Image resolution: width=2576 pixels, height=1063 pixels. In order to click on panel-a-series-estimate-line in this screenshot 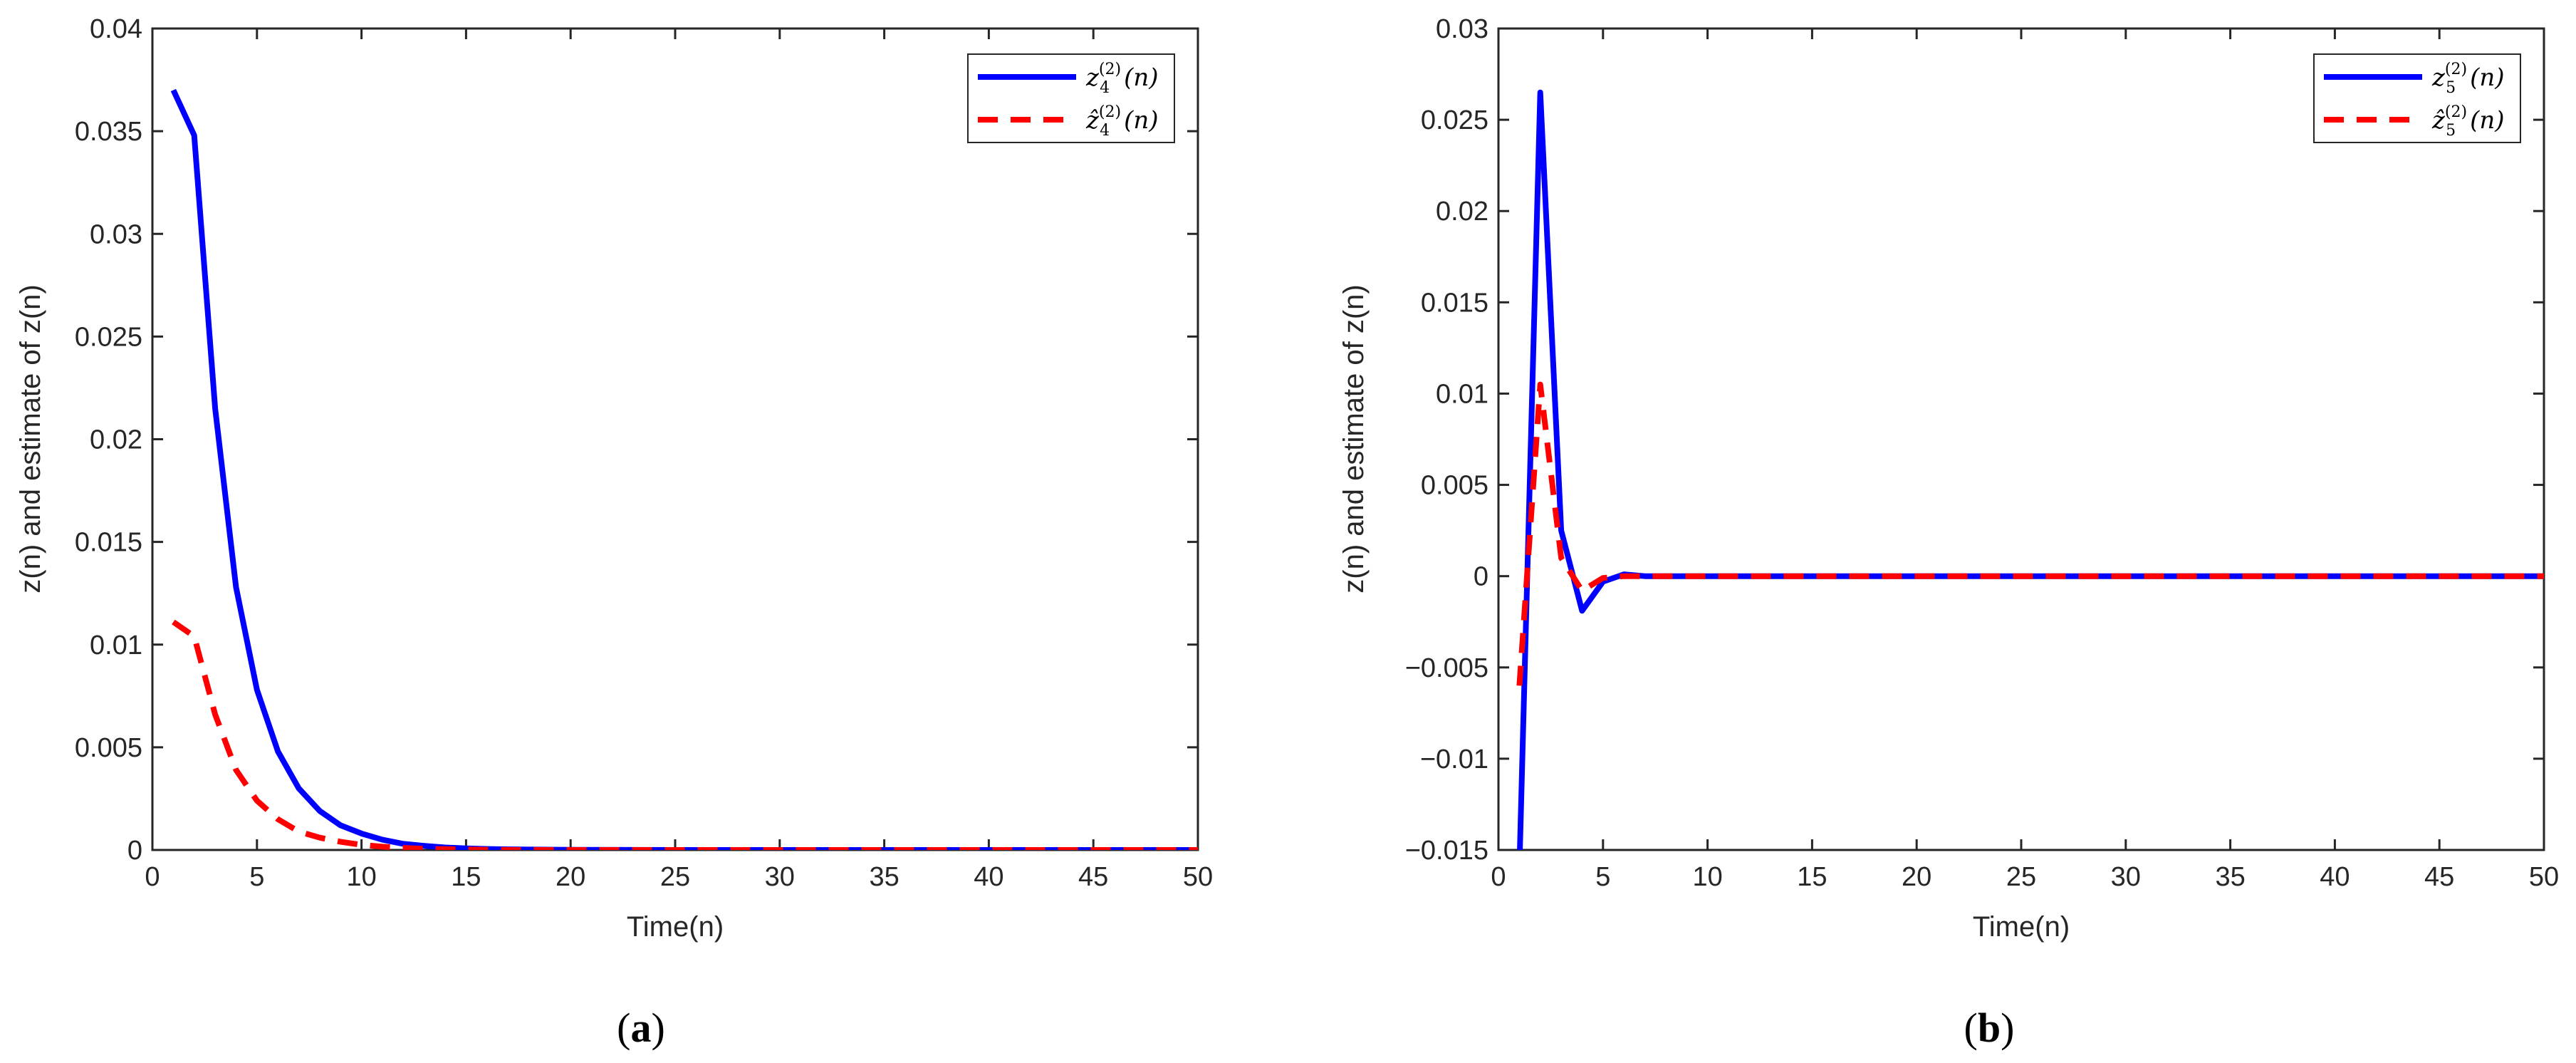, I will do `click(685, 734)`.